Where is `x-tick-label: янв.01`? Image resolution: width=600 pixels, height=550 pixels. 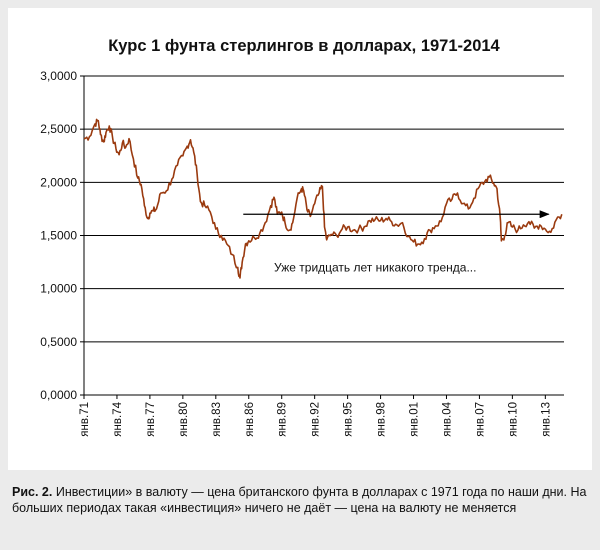
x-tick-label: янв.01 is located at coordinates (415, 419).